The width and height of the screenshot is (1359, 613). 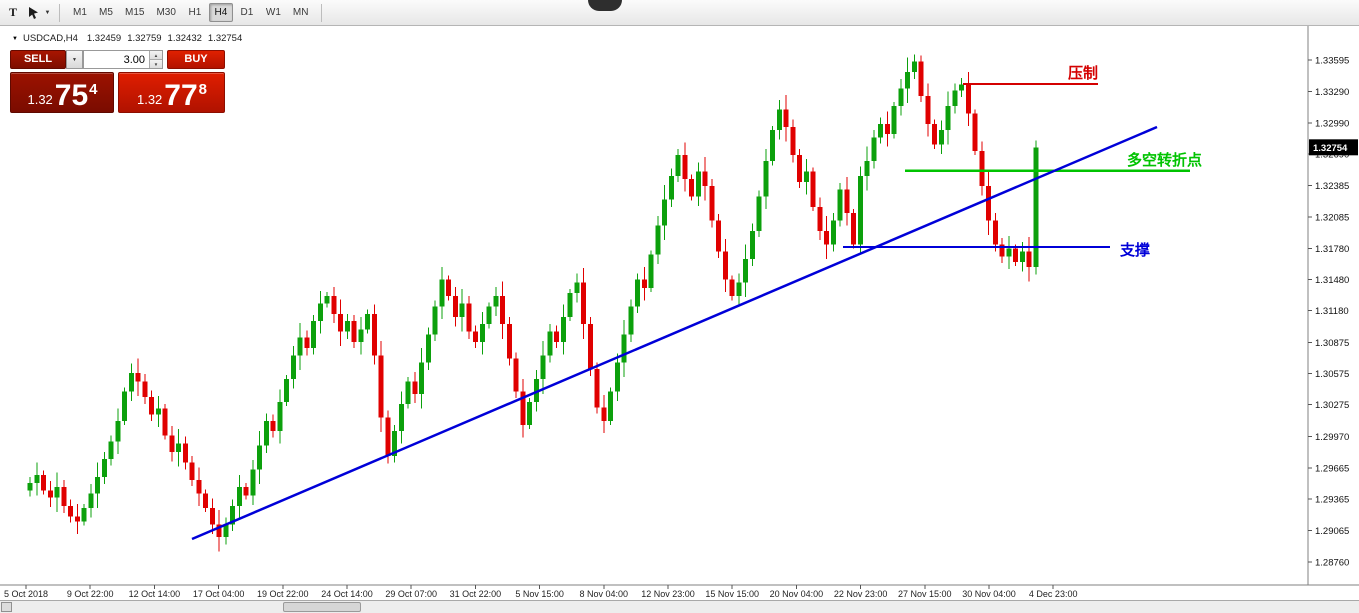 What do you see at coordinates (273, 12) in the screenshot?
I see `timeframe-button-w1: W1` at bounding box center [273, 12].